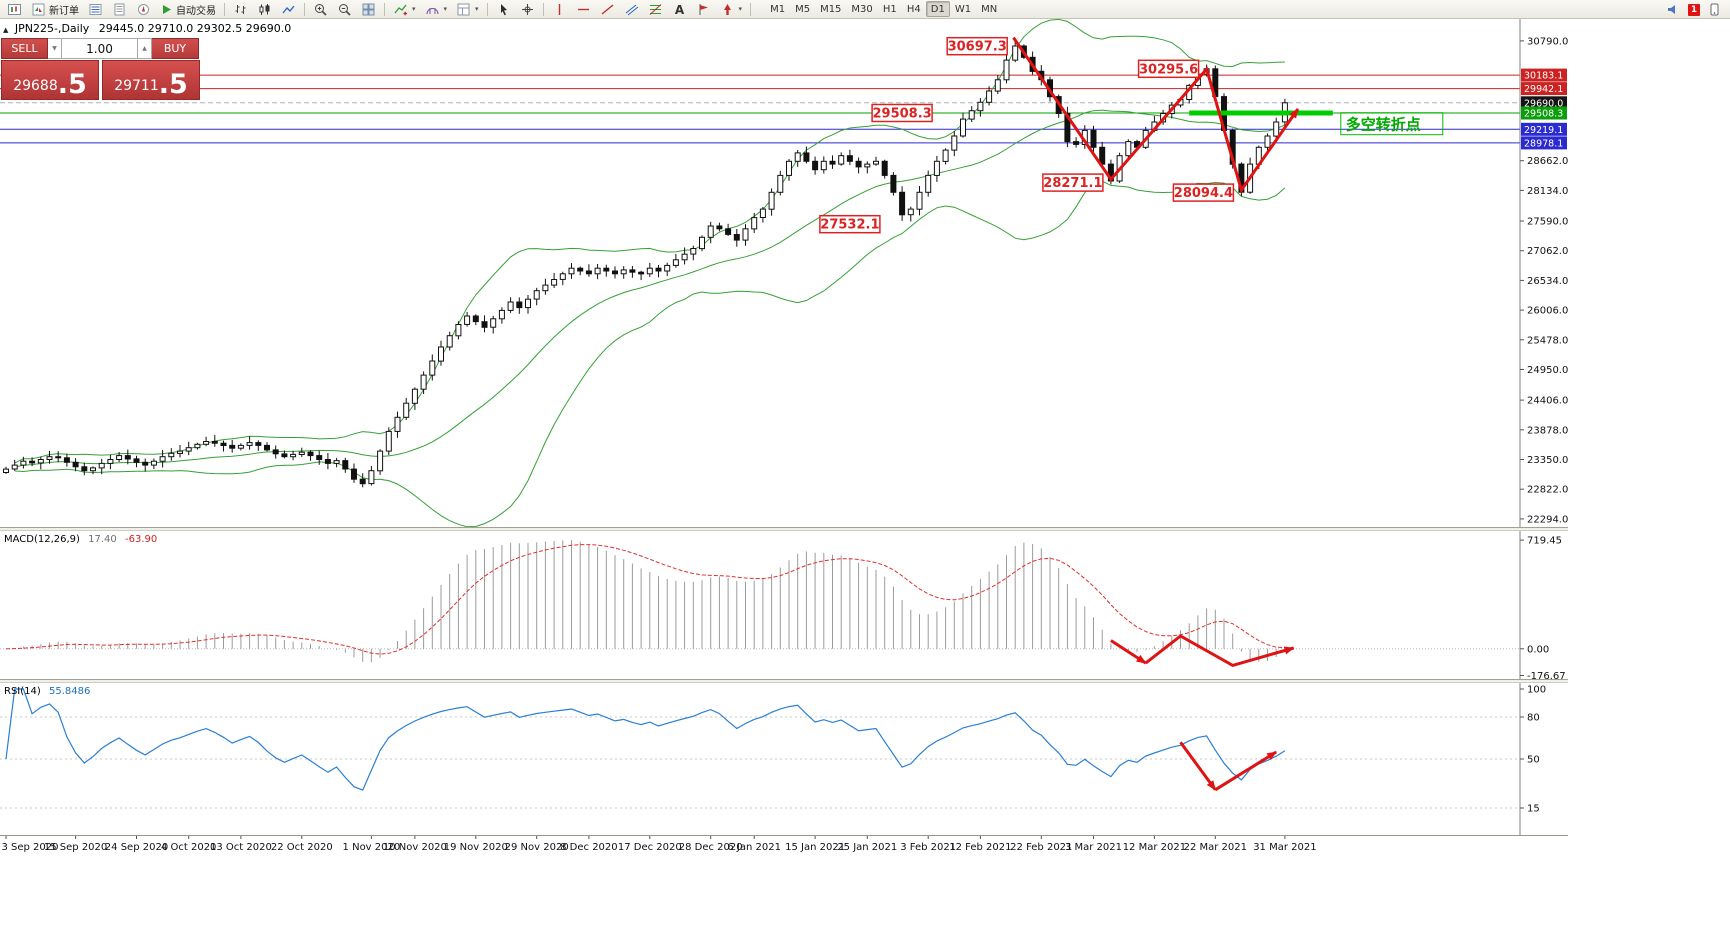  I want to click on price-badge: 29508.3, so click(1544, 113).